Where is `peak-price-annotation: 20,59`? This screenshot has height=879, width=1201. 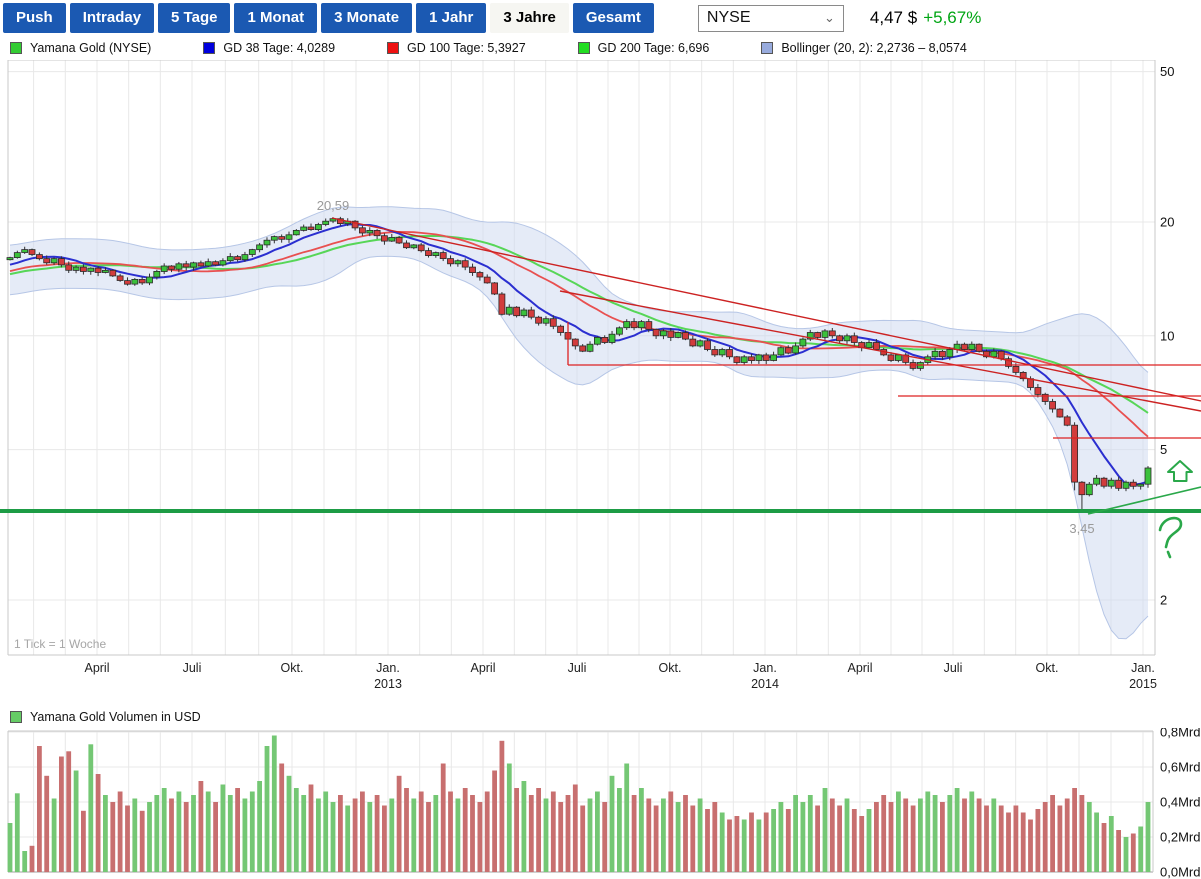
peak-price-annotation: 20,59 is located at coordinates (333, 205).